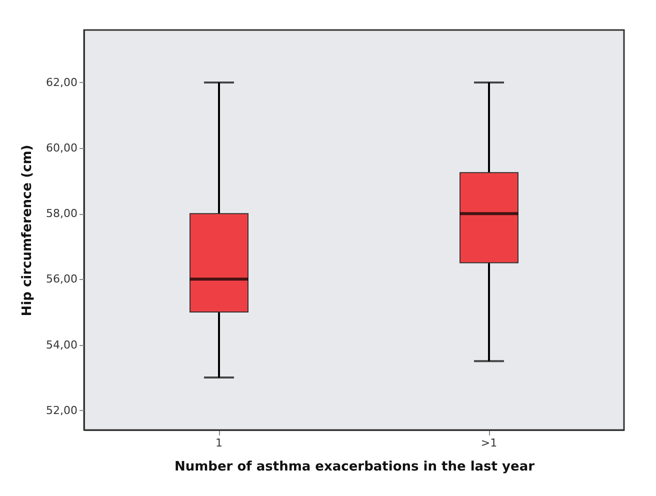  Describe the element at coordinates (62, 82) in the screenshot. I see `y-tick-label: 62,00` at that location.